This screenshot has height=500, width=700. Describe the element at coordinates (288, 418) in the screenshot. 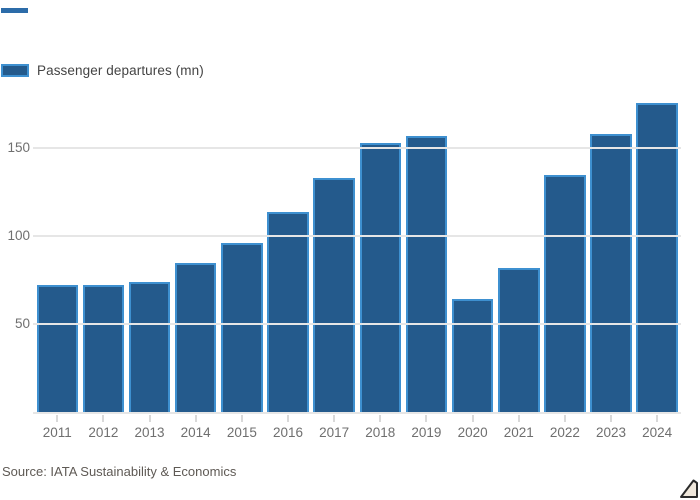

I see `x-tick-2016` at that location.